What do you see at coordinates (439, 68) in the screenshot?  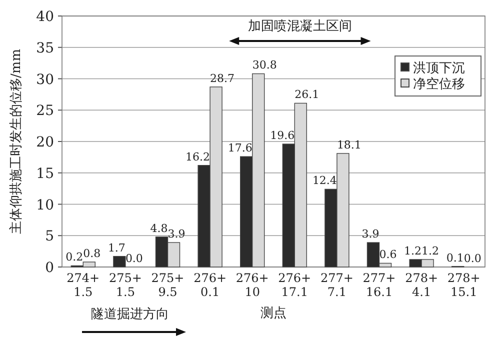 I see `legend-label: 洪顶下沉` at bounding box center [439, 68].